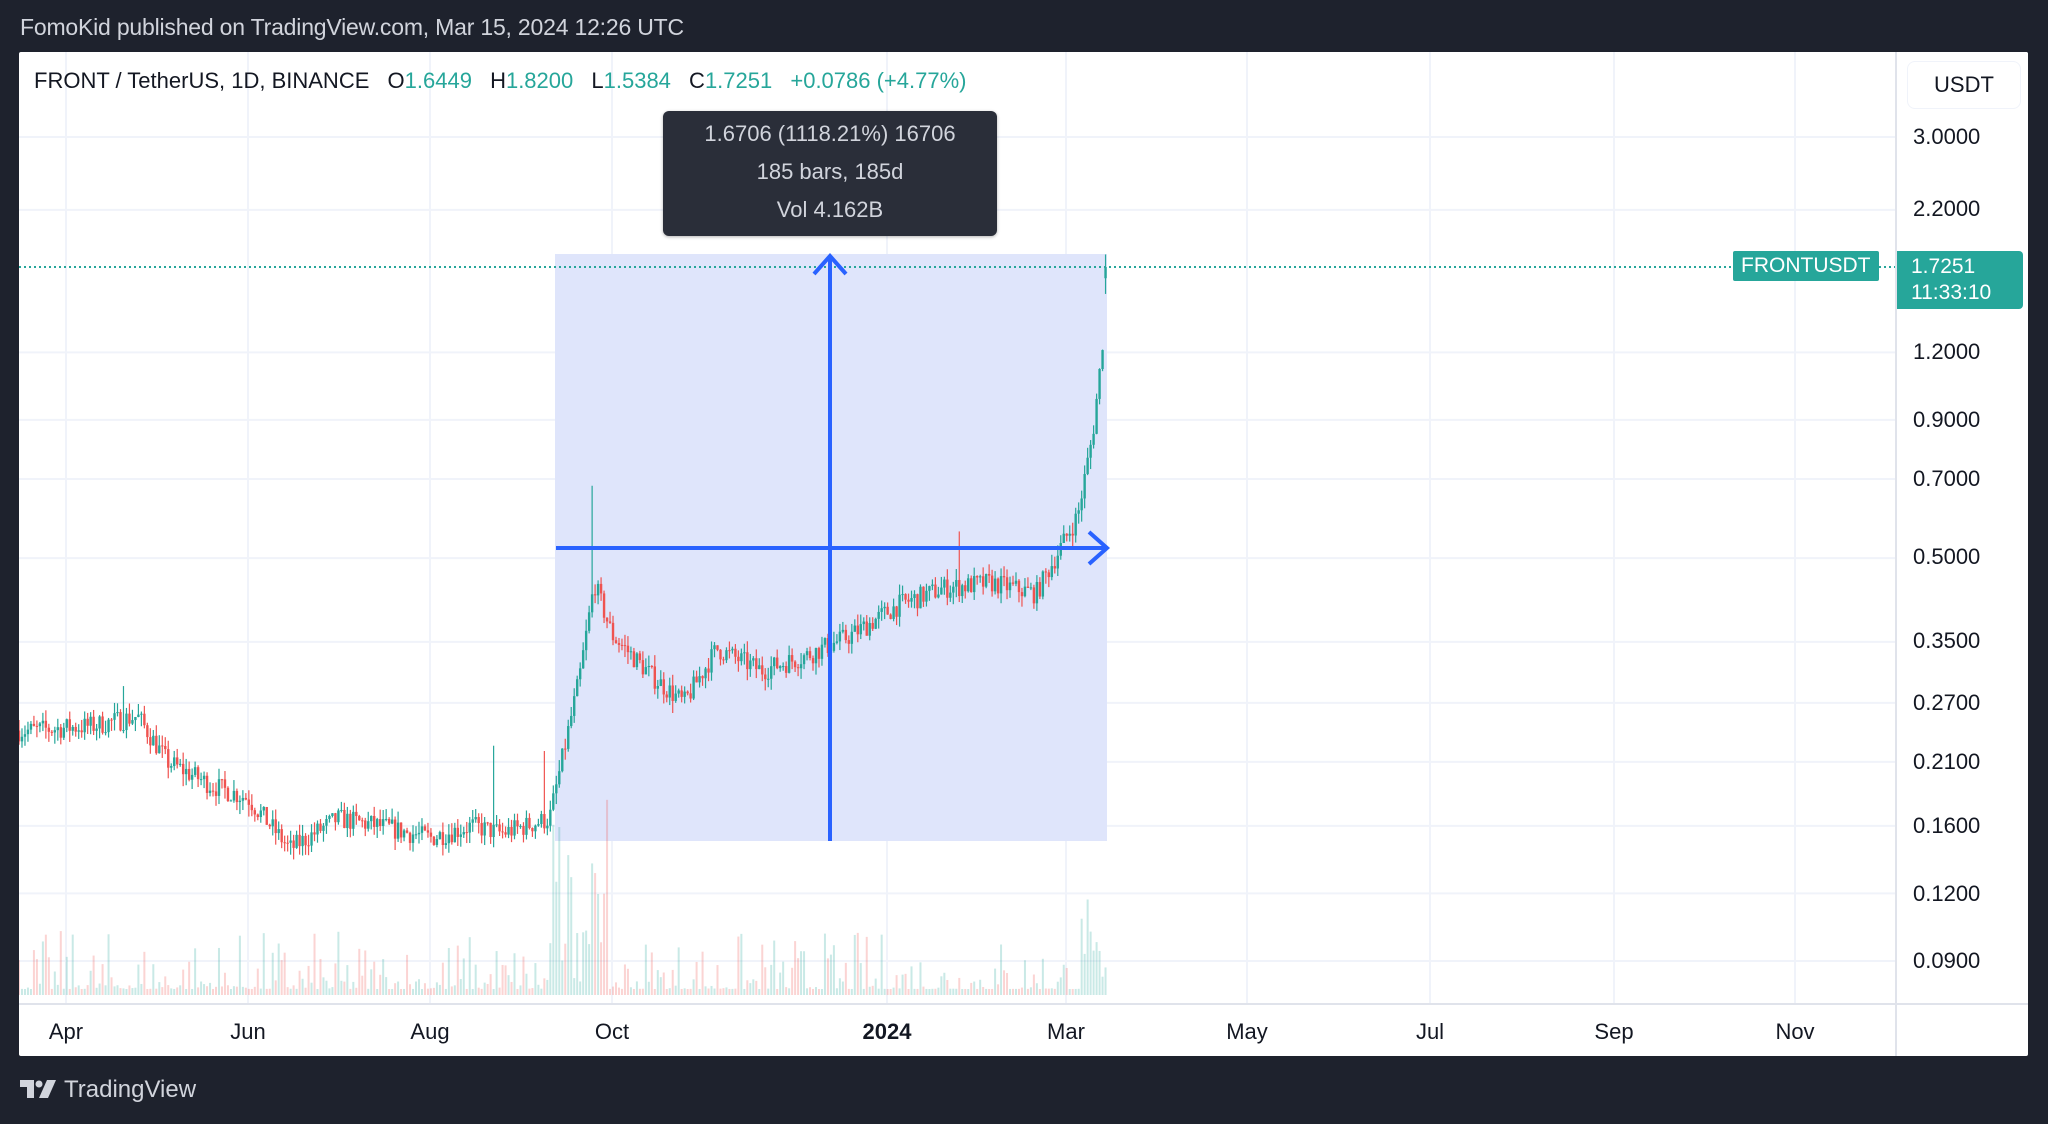 The width and height of the screenshot is (2048, 1124). I want to click on price-tick: 0.1600, so click(1947, 825).